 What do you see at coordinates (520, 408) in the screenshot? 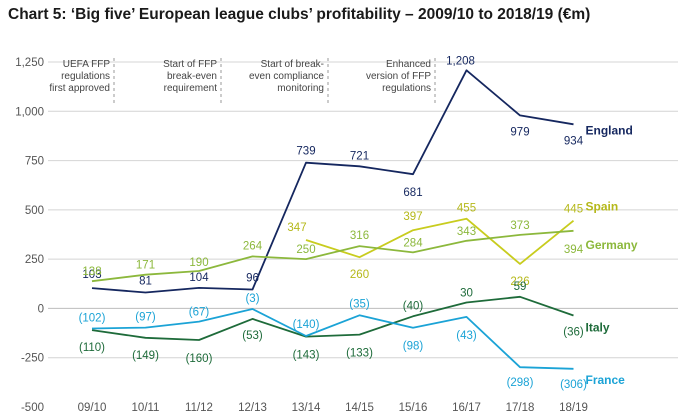
I see `x-tick-label: 17/18` at bounding box center [520, 408].